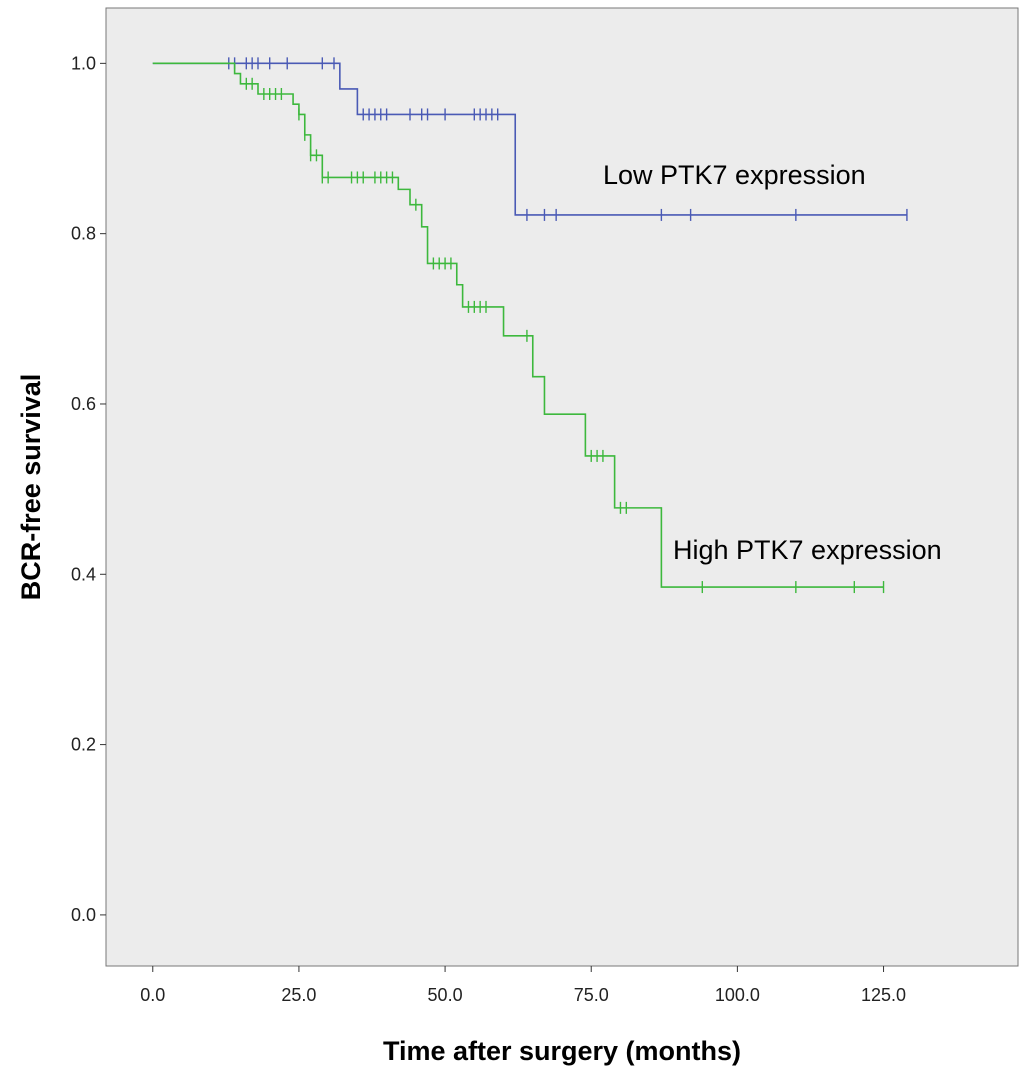  I want to click on x-axis: 0.0 25.0 50.0 75.0 100.0 125.0, so click(523, 985).